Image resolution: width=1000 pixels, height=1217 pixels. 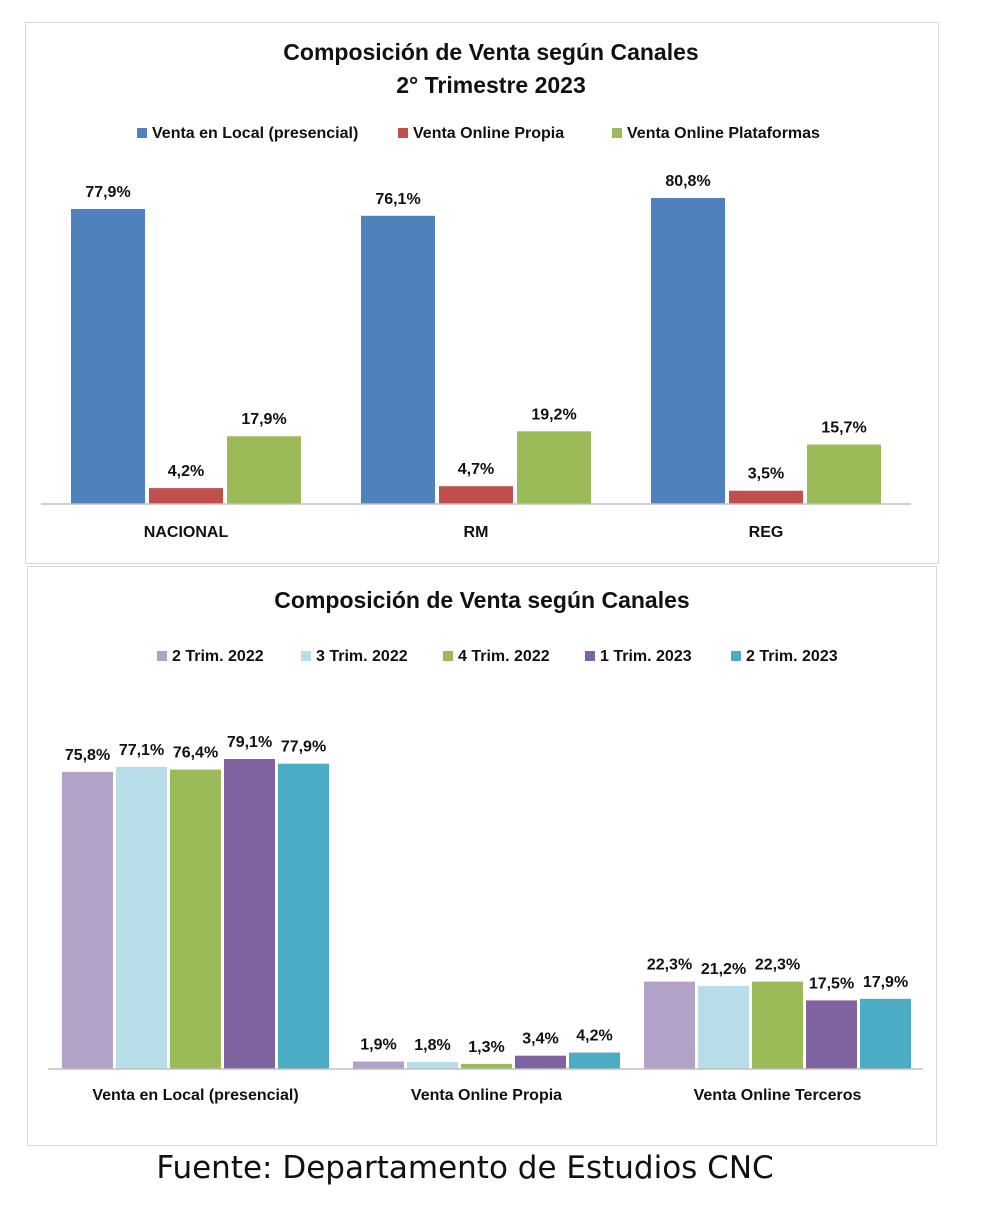 What do you see at coordinates (397, 199) in the screenshot?
I see `data-label-venta-en-local-presencial-rm: 76,1%` at bounding box center [397, 199].